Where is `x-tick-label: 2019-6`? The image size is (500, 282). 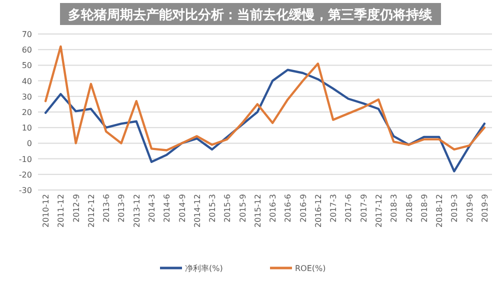 x-tick-label: 2019-6 is located at coordinates (469, 208).